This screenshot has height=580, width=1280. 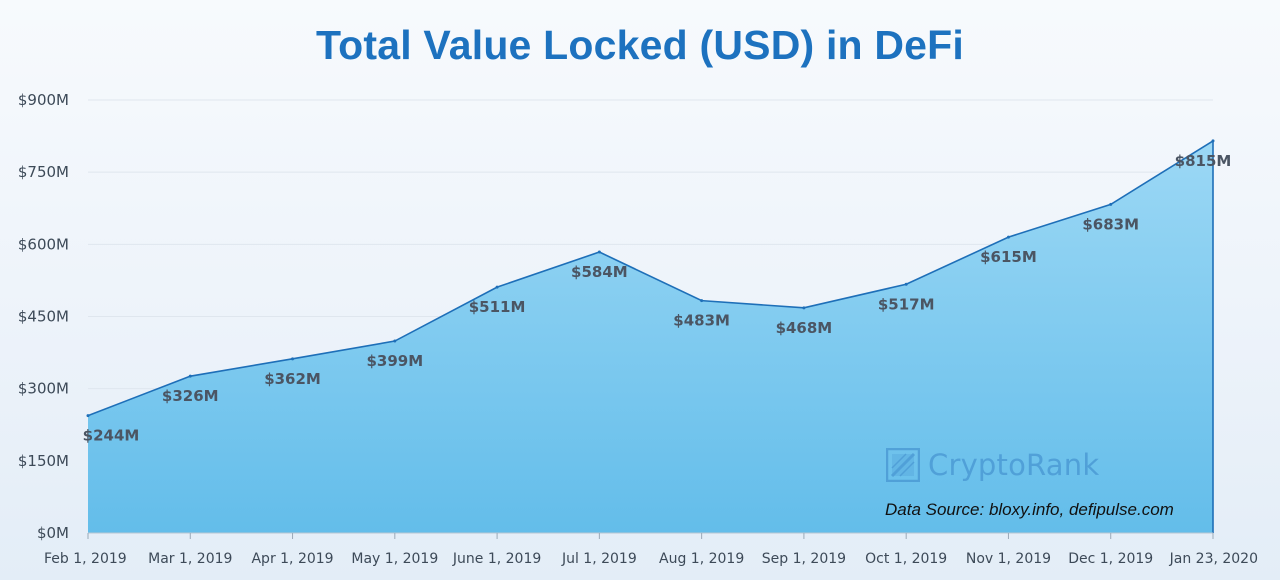 What do you see at coordinates (43, 172) in the screenshot?
I see `y-tick-label: $750M` at bounding box center [43, 172].